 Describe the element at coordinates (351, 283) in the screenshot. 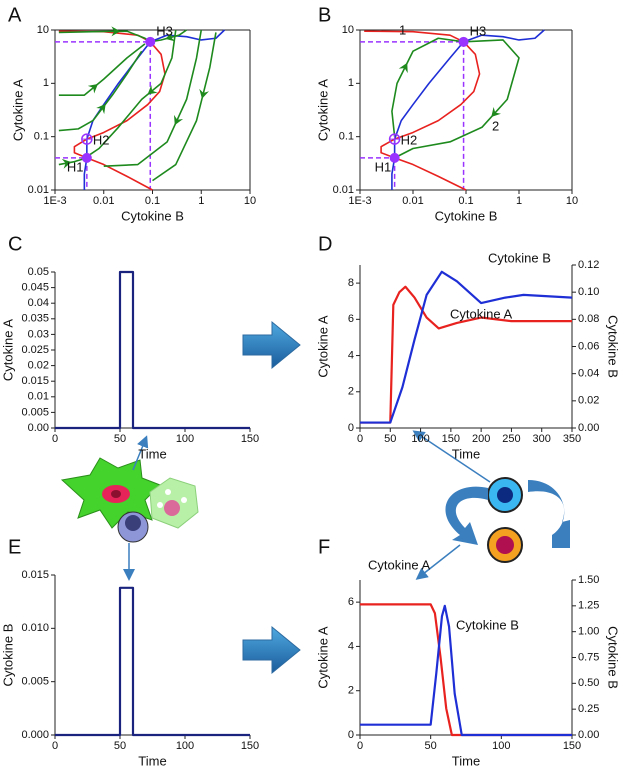

I see `y-tick-label: 8` at that location.